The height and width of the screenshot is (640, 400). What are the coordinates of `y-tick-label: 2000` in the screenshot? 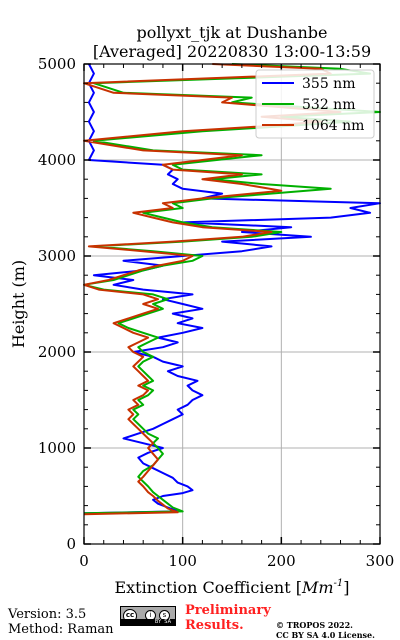 It's located at (57, 352).